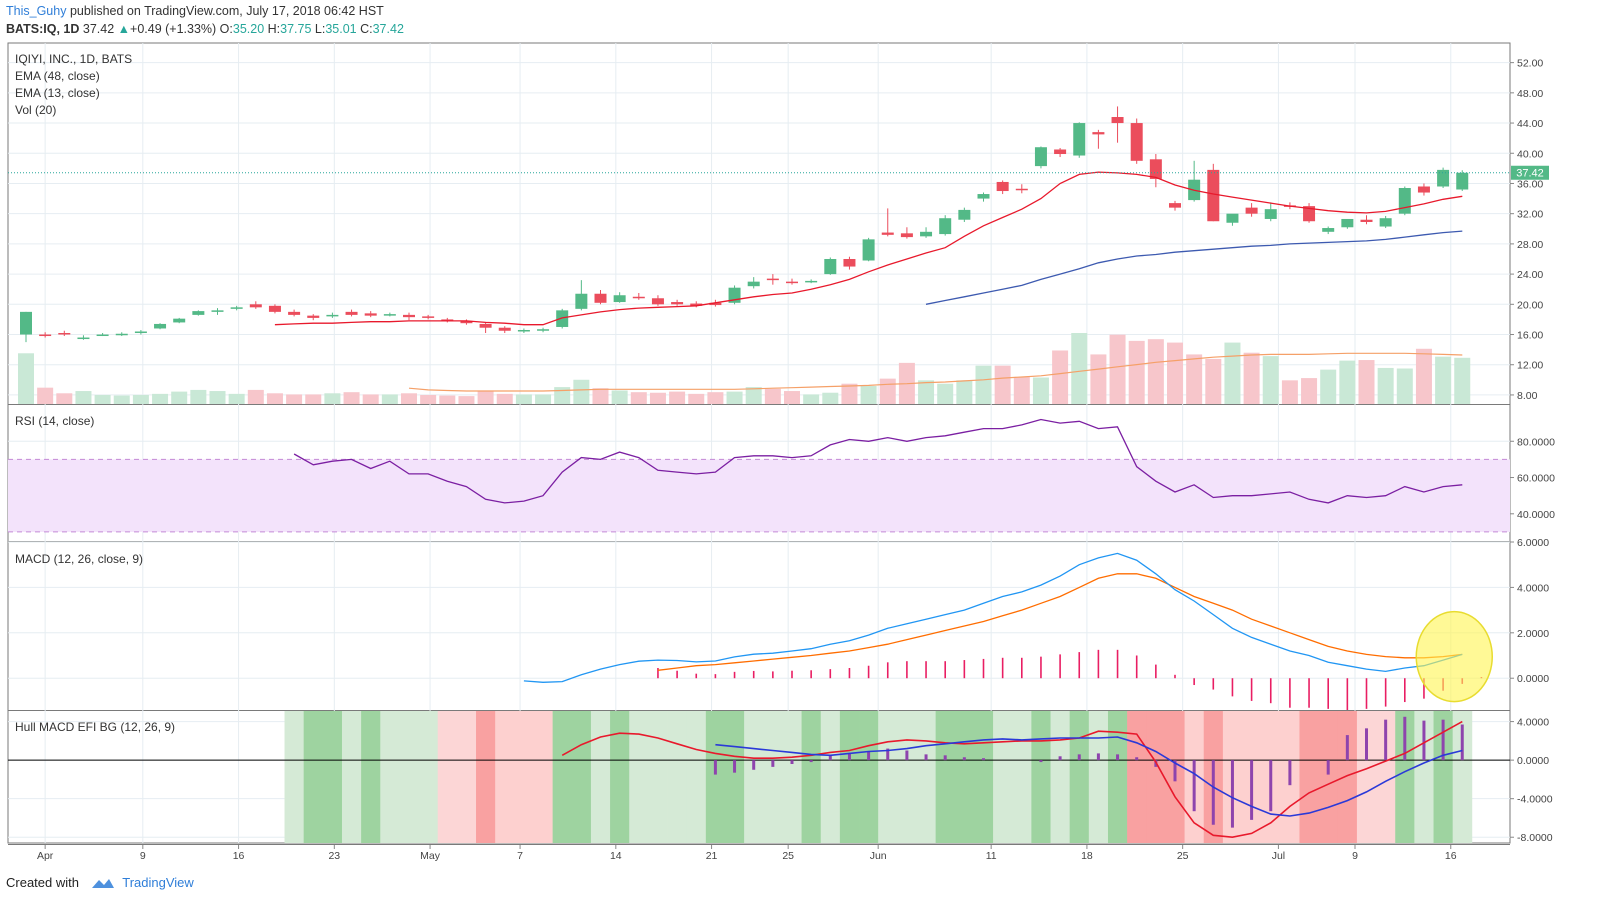 The height and width of the screenshot is (919, 1603). I want to click on x-tick-label: 16, so click(1451, 856).